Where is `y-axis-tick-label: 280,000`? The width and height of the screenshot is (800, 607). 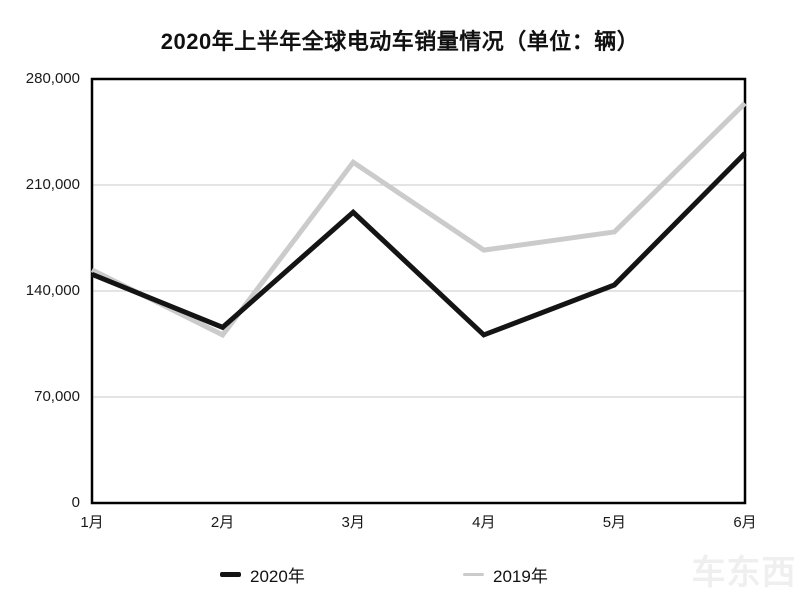
y-axis-tick-label: 280,000 is located at coordinates (52, 78).